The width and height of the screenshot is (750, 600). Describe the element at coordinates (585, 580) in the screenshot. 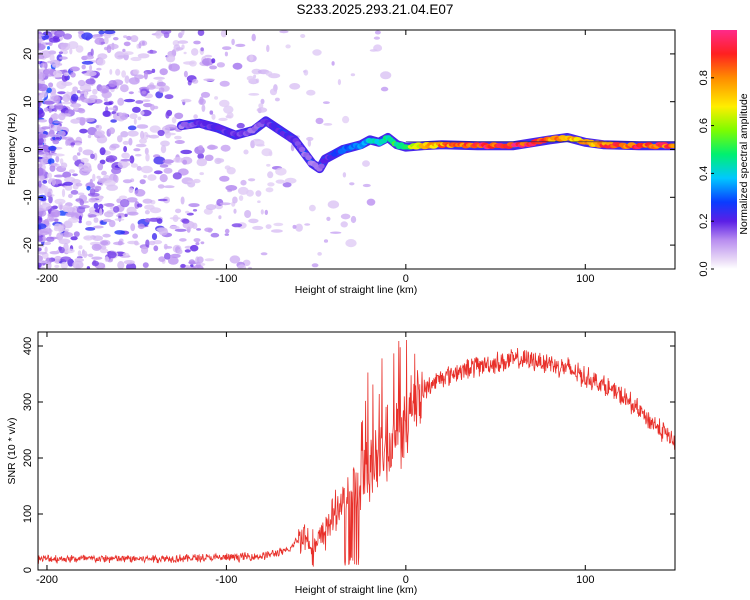

I see `x-tick-label: 100` at that location.